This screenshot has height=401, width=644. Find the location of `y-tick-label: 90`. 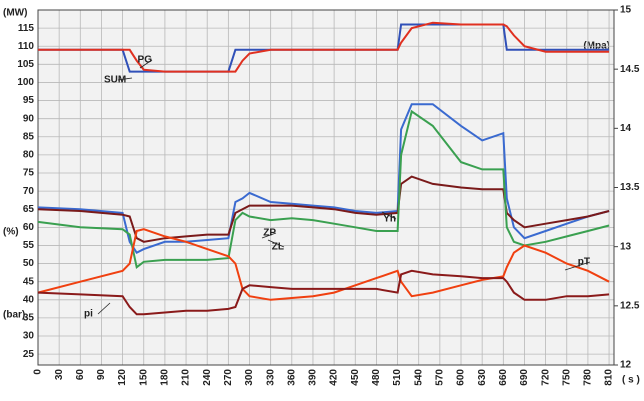

y-tick-label: 90 is located at coordinates (29, 118).